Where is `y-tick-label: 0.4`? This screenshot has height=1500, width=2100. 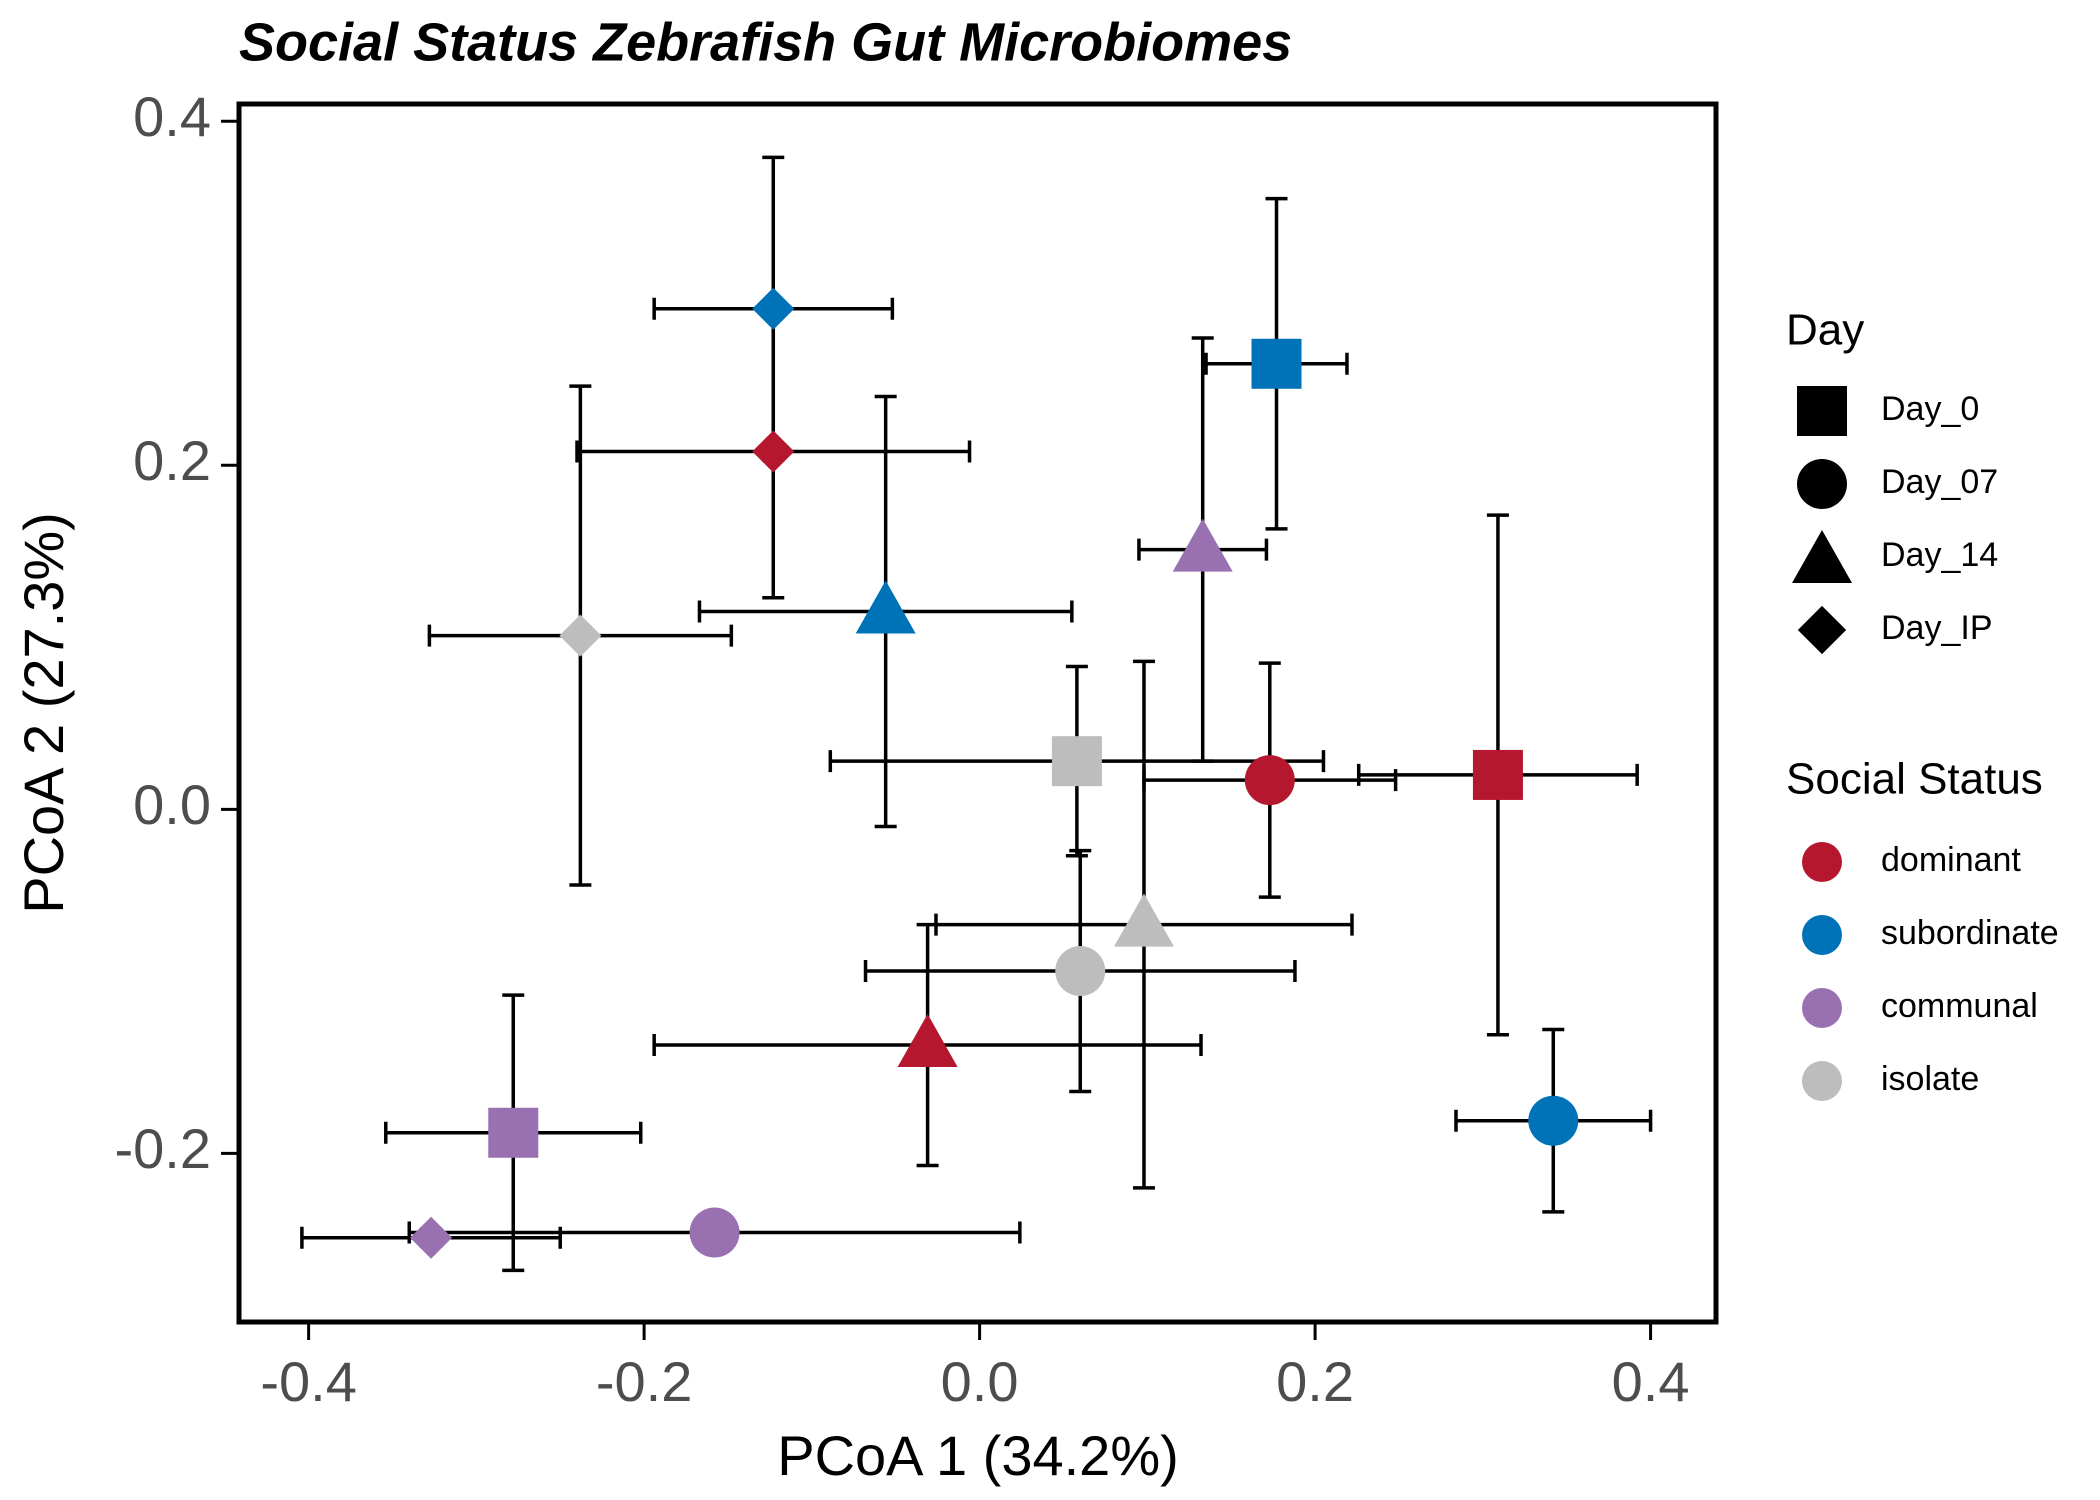 y-tick-label: 0.4 is located at coordinates (172, 116).